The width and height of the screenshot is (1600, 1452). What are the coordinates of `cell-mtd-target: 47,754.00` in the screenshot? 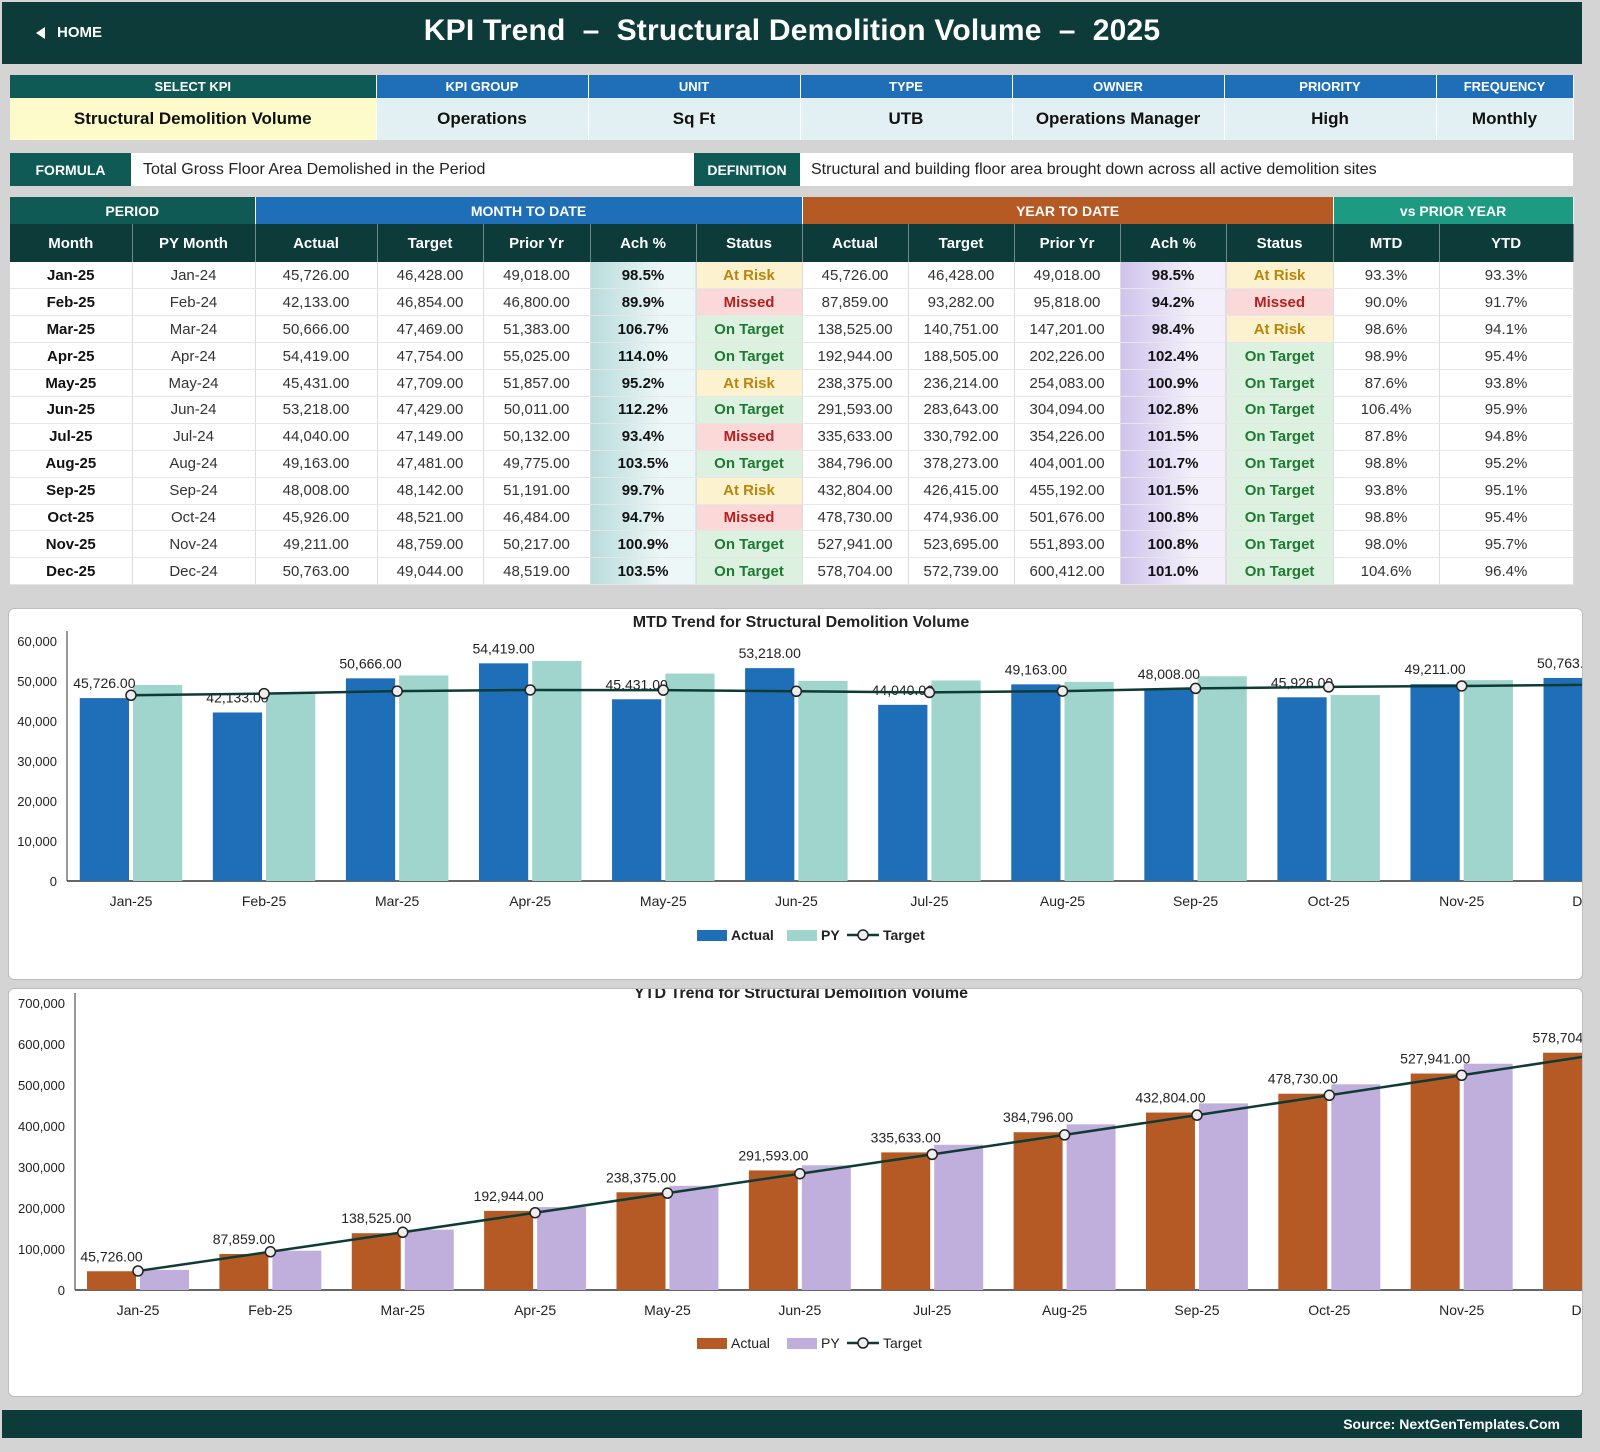 It's located at (430, 356).